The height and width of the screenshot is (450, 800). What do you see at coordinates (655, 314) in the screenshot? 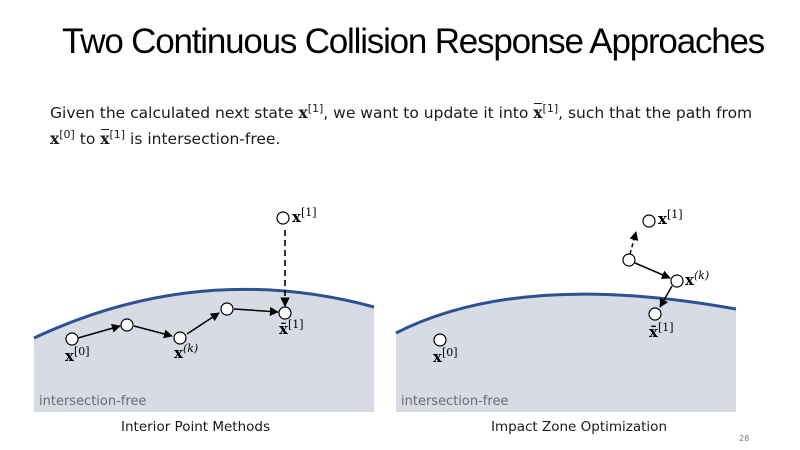
I see `right-node-xbar1` at bounding box center [655, 314].